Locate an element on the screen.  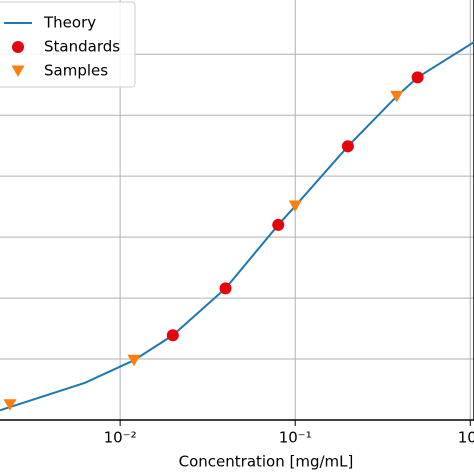
legend-label: Samples is located at coordinates (76, 71).